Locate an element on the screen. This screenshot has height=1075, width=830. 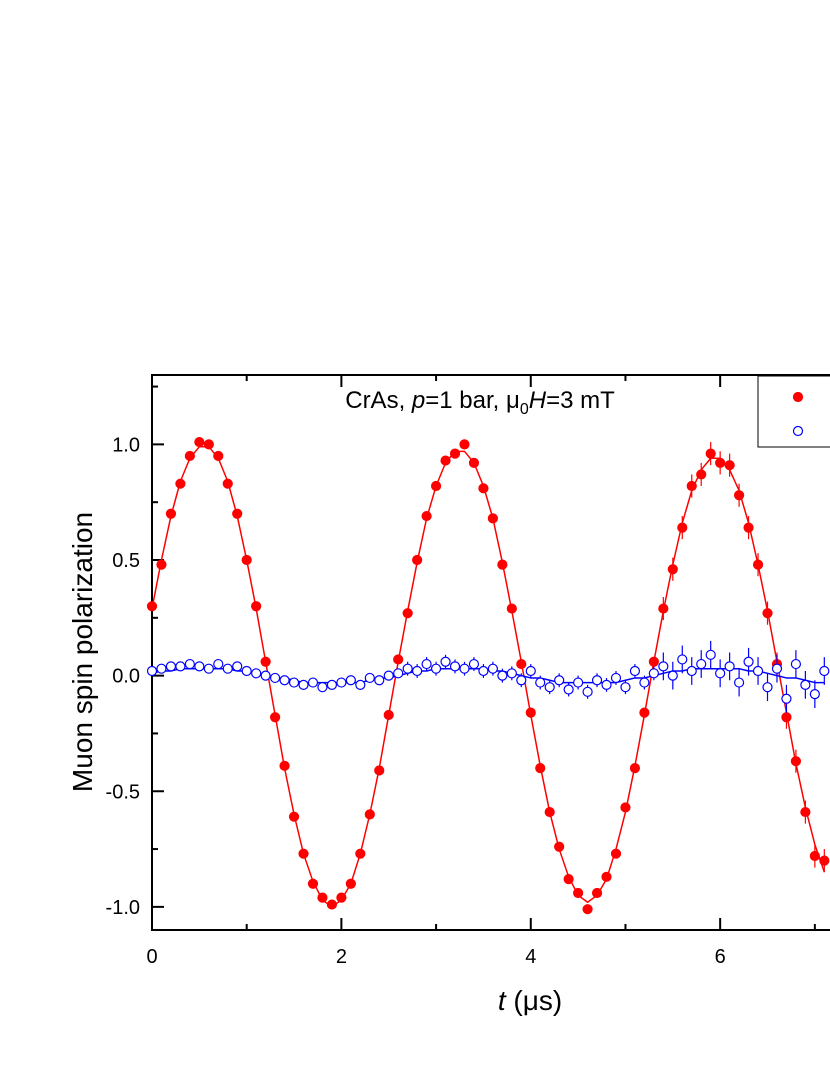
x-tick-label: 2 is located at coordinates (341, 957).